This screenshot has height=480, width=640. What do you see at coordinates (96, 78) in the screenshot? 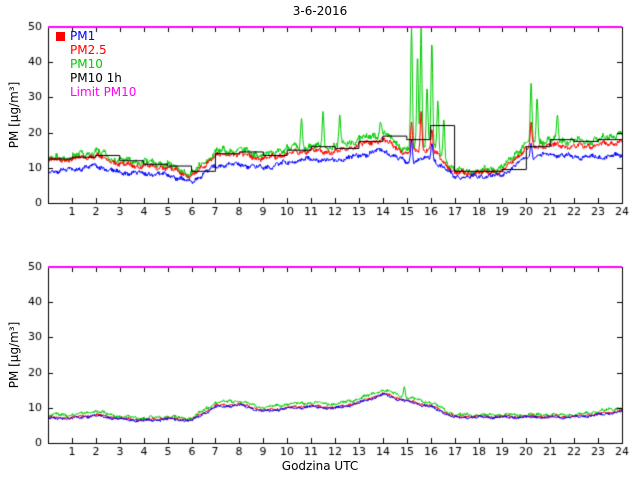
I see `legend-label-pm10-1h: PM10 1h` at bounding box center [96, 78].